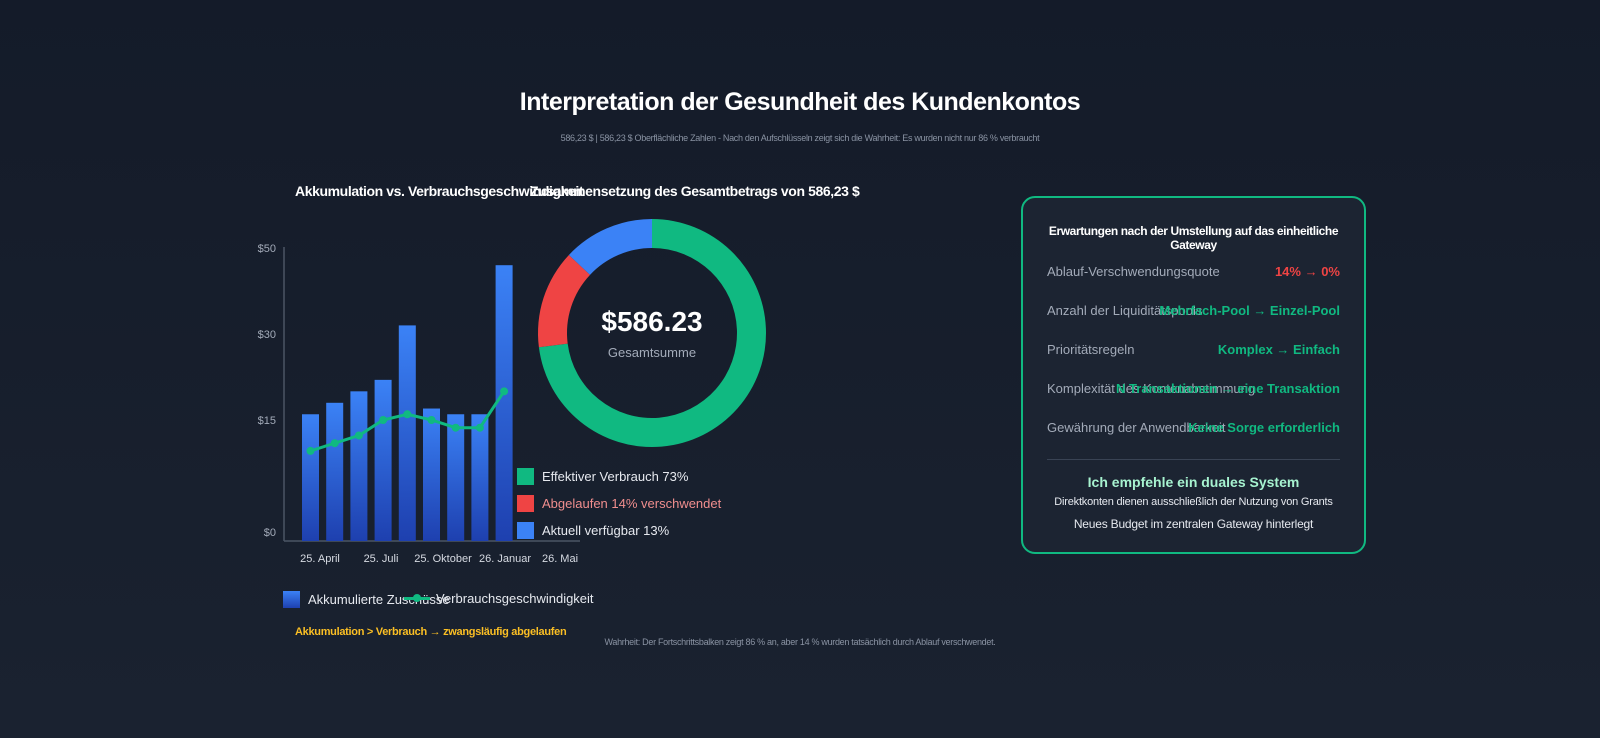 Image resolution: width=1600 pixels, height=738 pixels. What do you see at coordinates (615, 476) in the screenshot?
I see `legend-label: Effektiver Verbrauch 73%` at bounding box center [615, 476].